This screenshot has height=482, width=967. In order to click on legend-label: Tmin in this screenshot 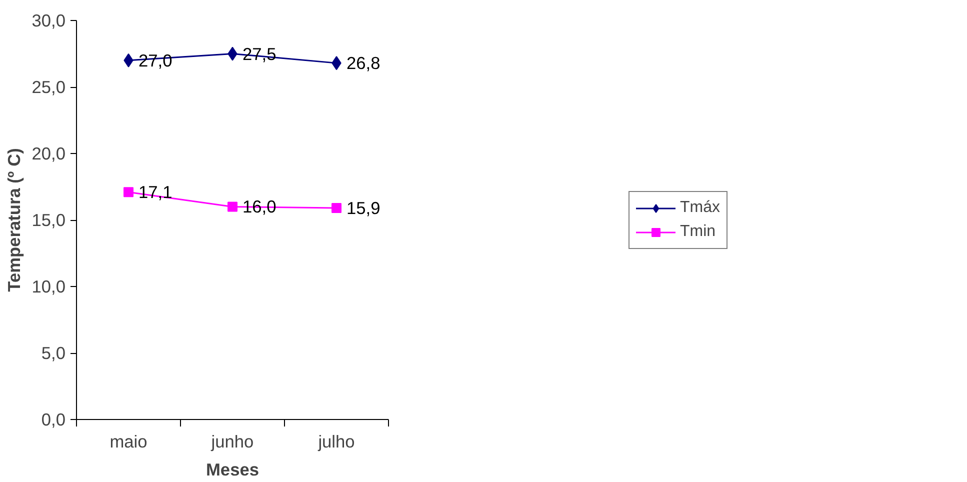, I will do `click(698, 231)`.